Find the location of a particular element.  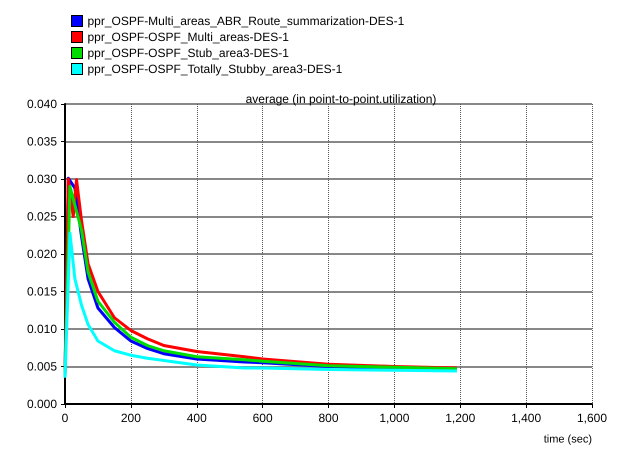

legend-label: ppr_OSPF-OSPF_Totally_Stubby_area3-DES-1 is located at coordinates (215, 69).